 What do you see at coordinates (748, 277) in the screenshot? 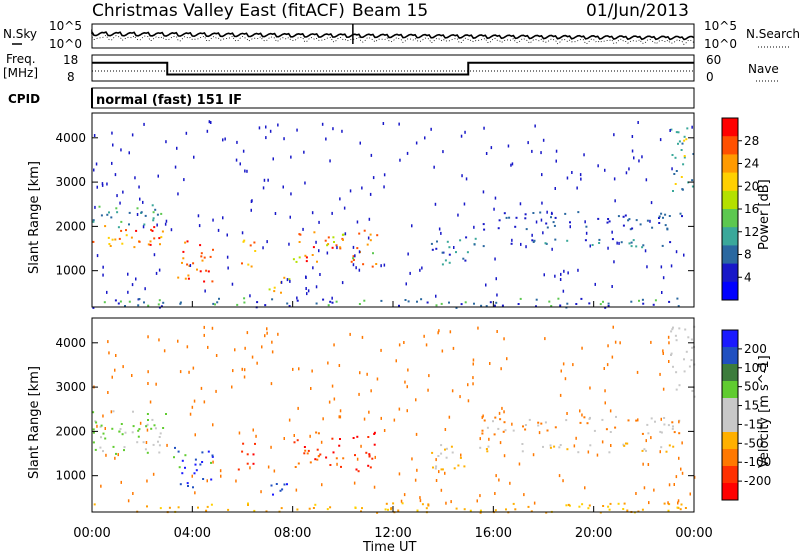
I see `colorbar-tick-label: 4` at bounding box center [748, 277].